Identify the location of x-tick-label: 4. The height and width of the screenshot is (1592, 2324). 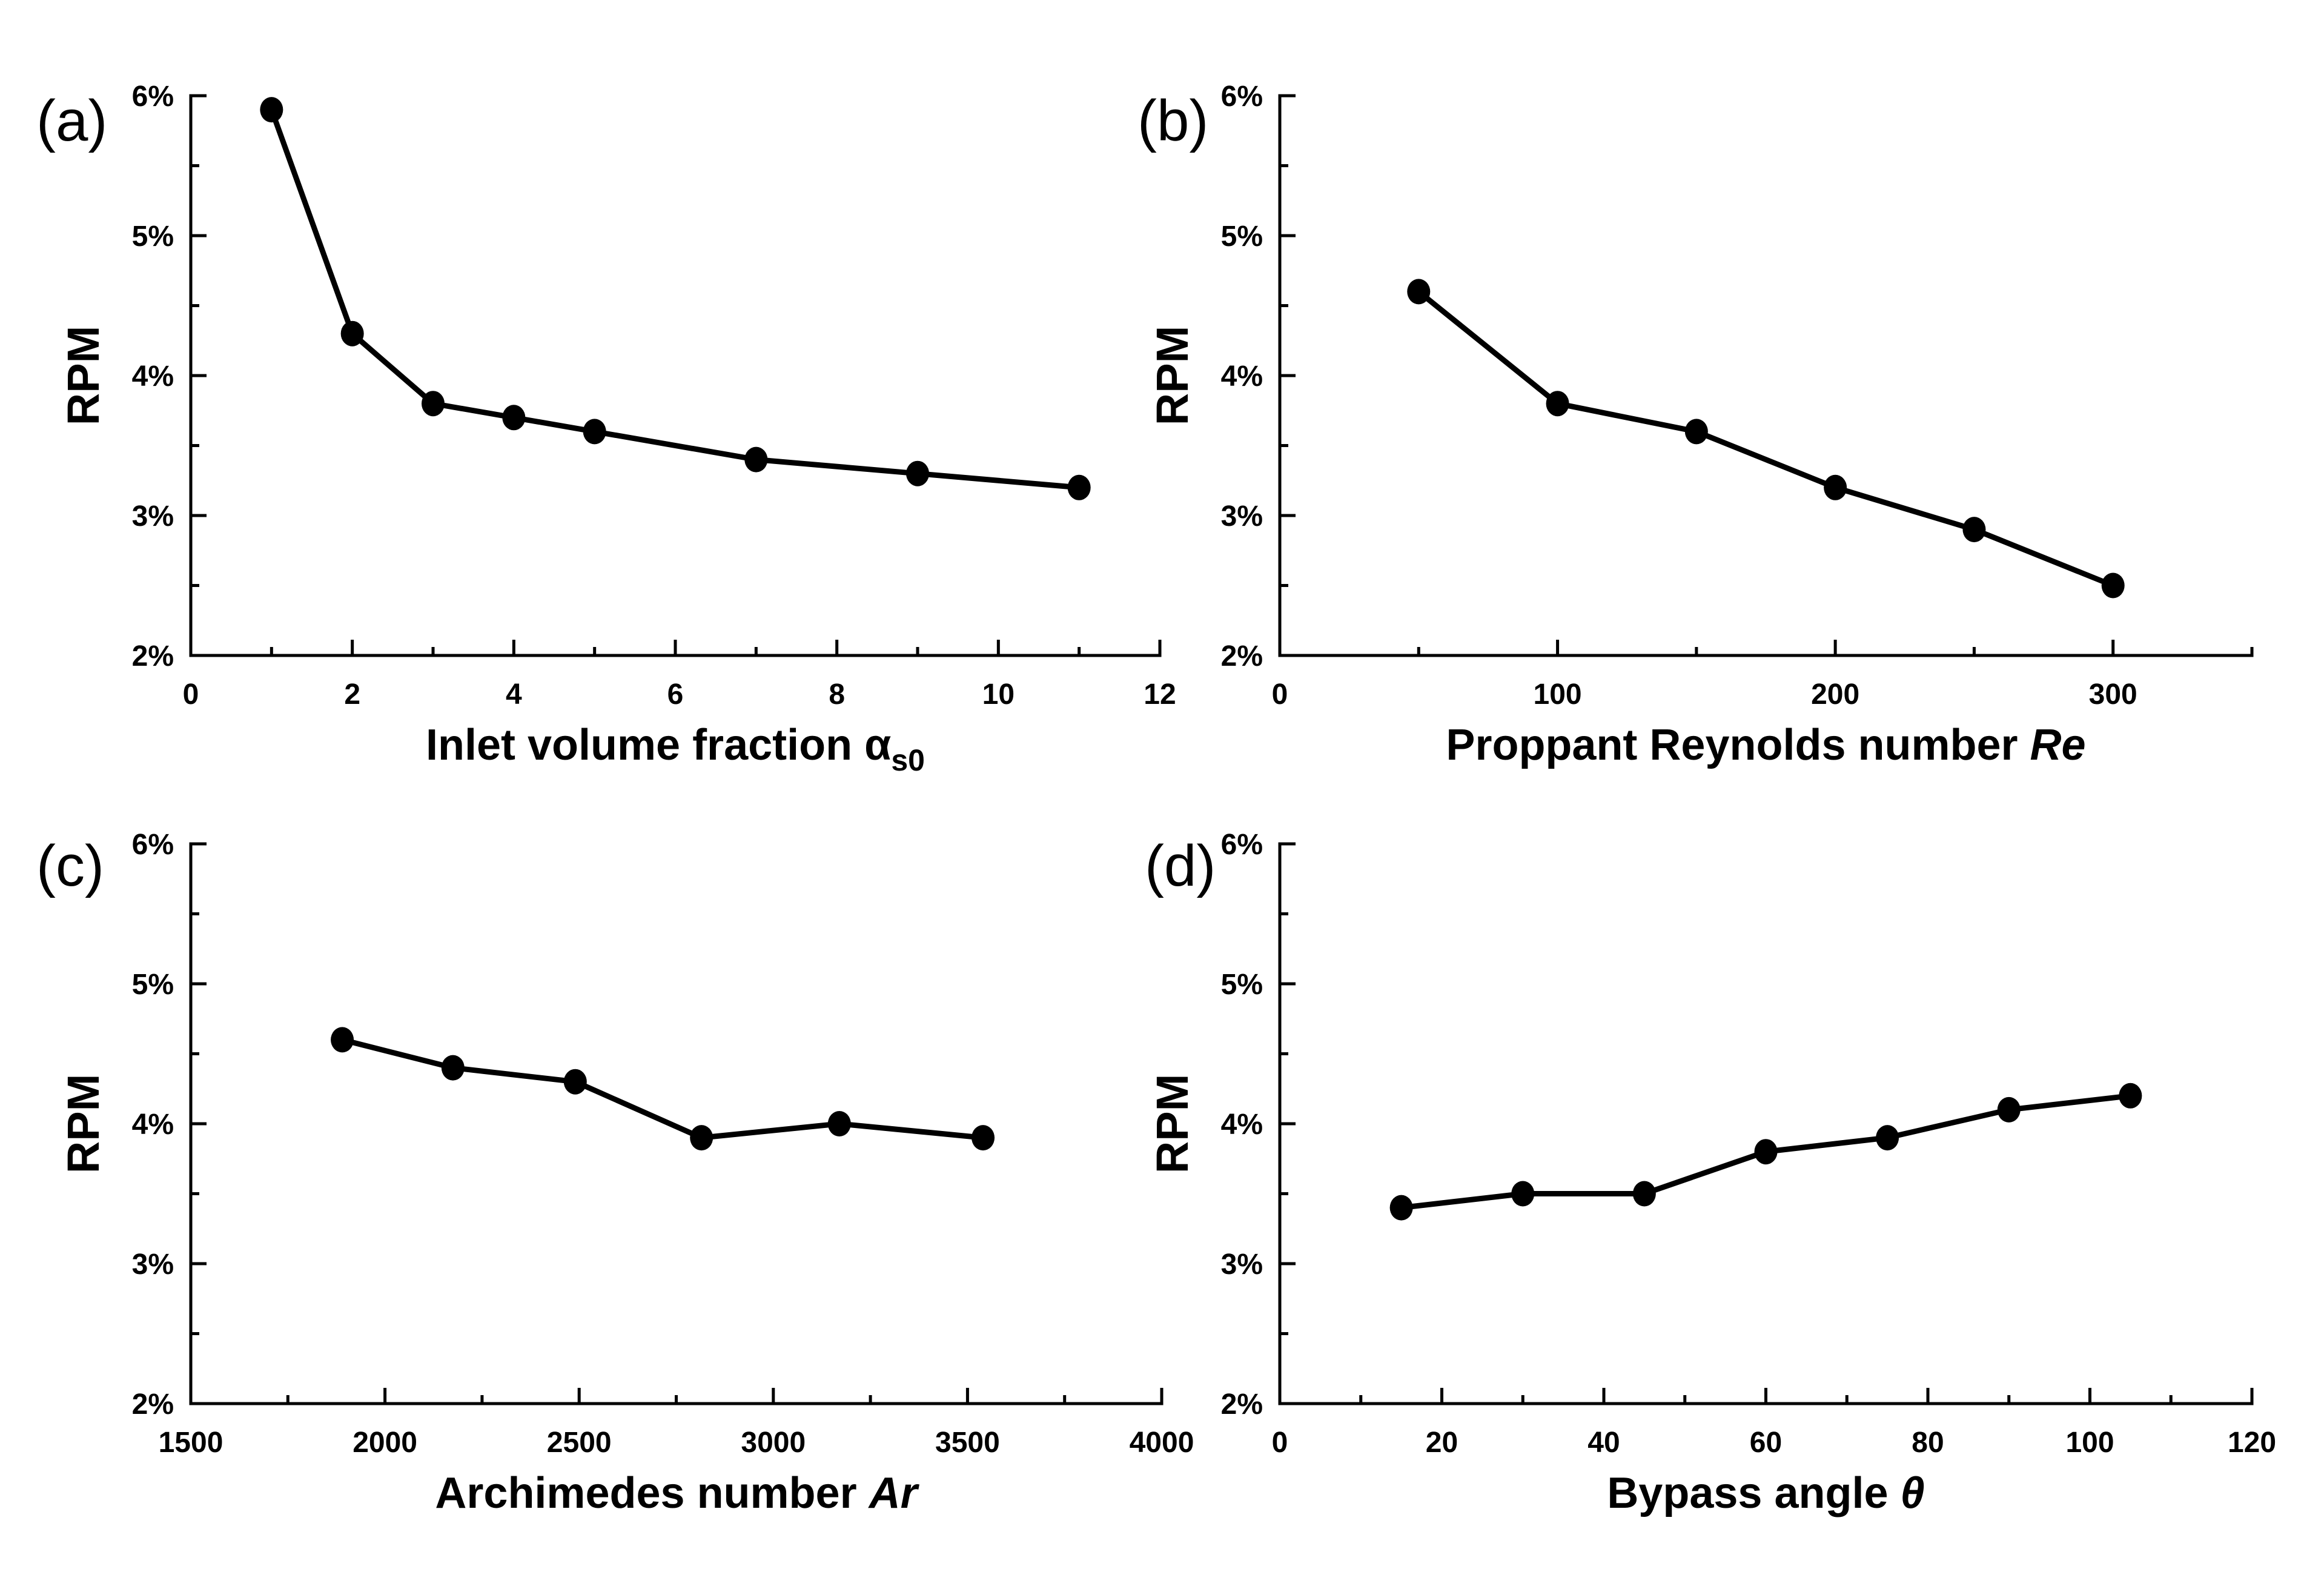
(514, 694).